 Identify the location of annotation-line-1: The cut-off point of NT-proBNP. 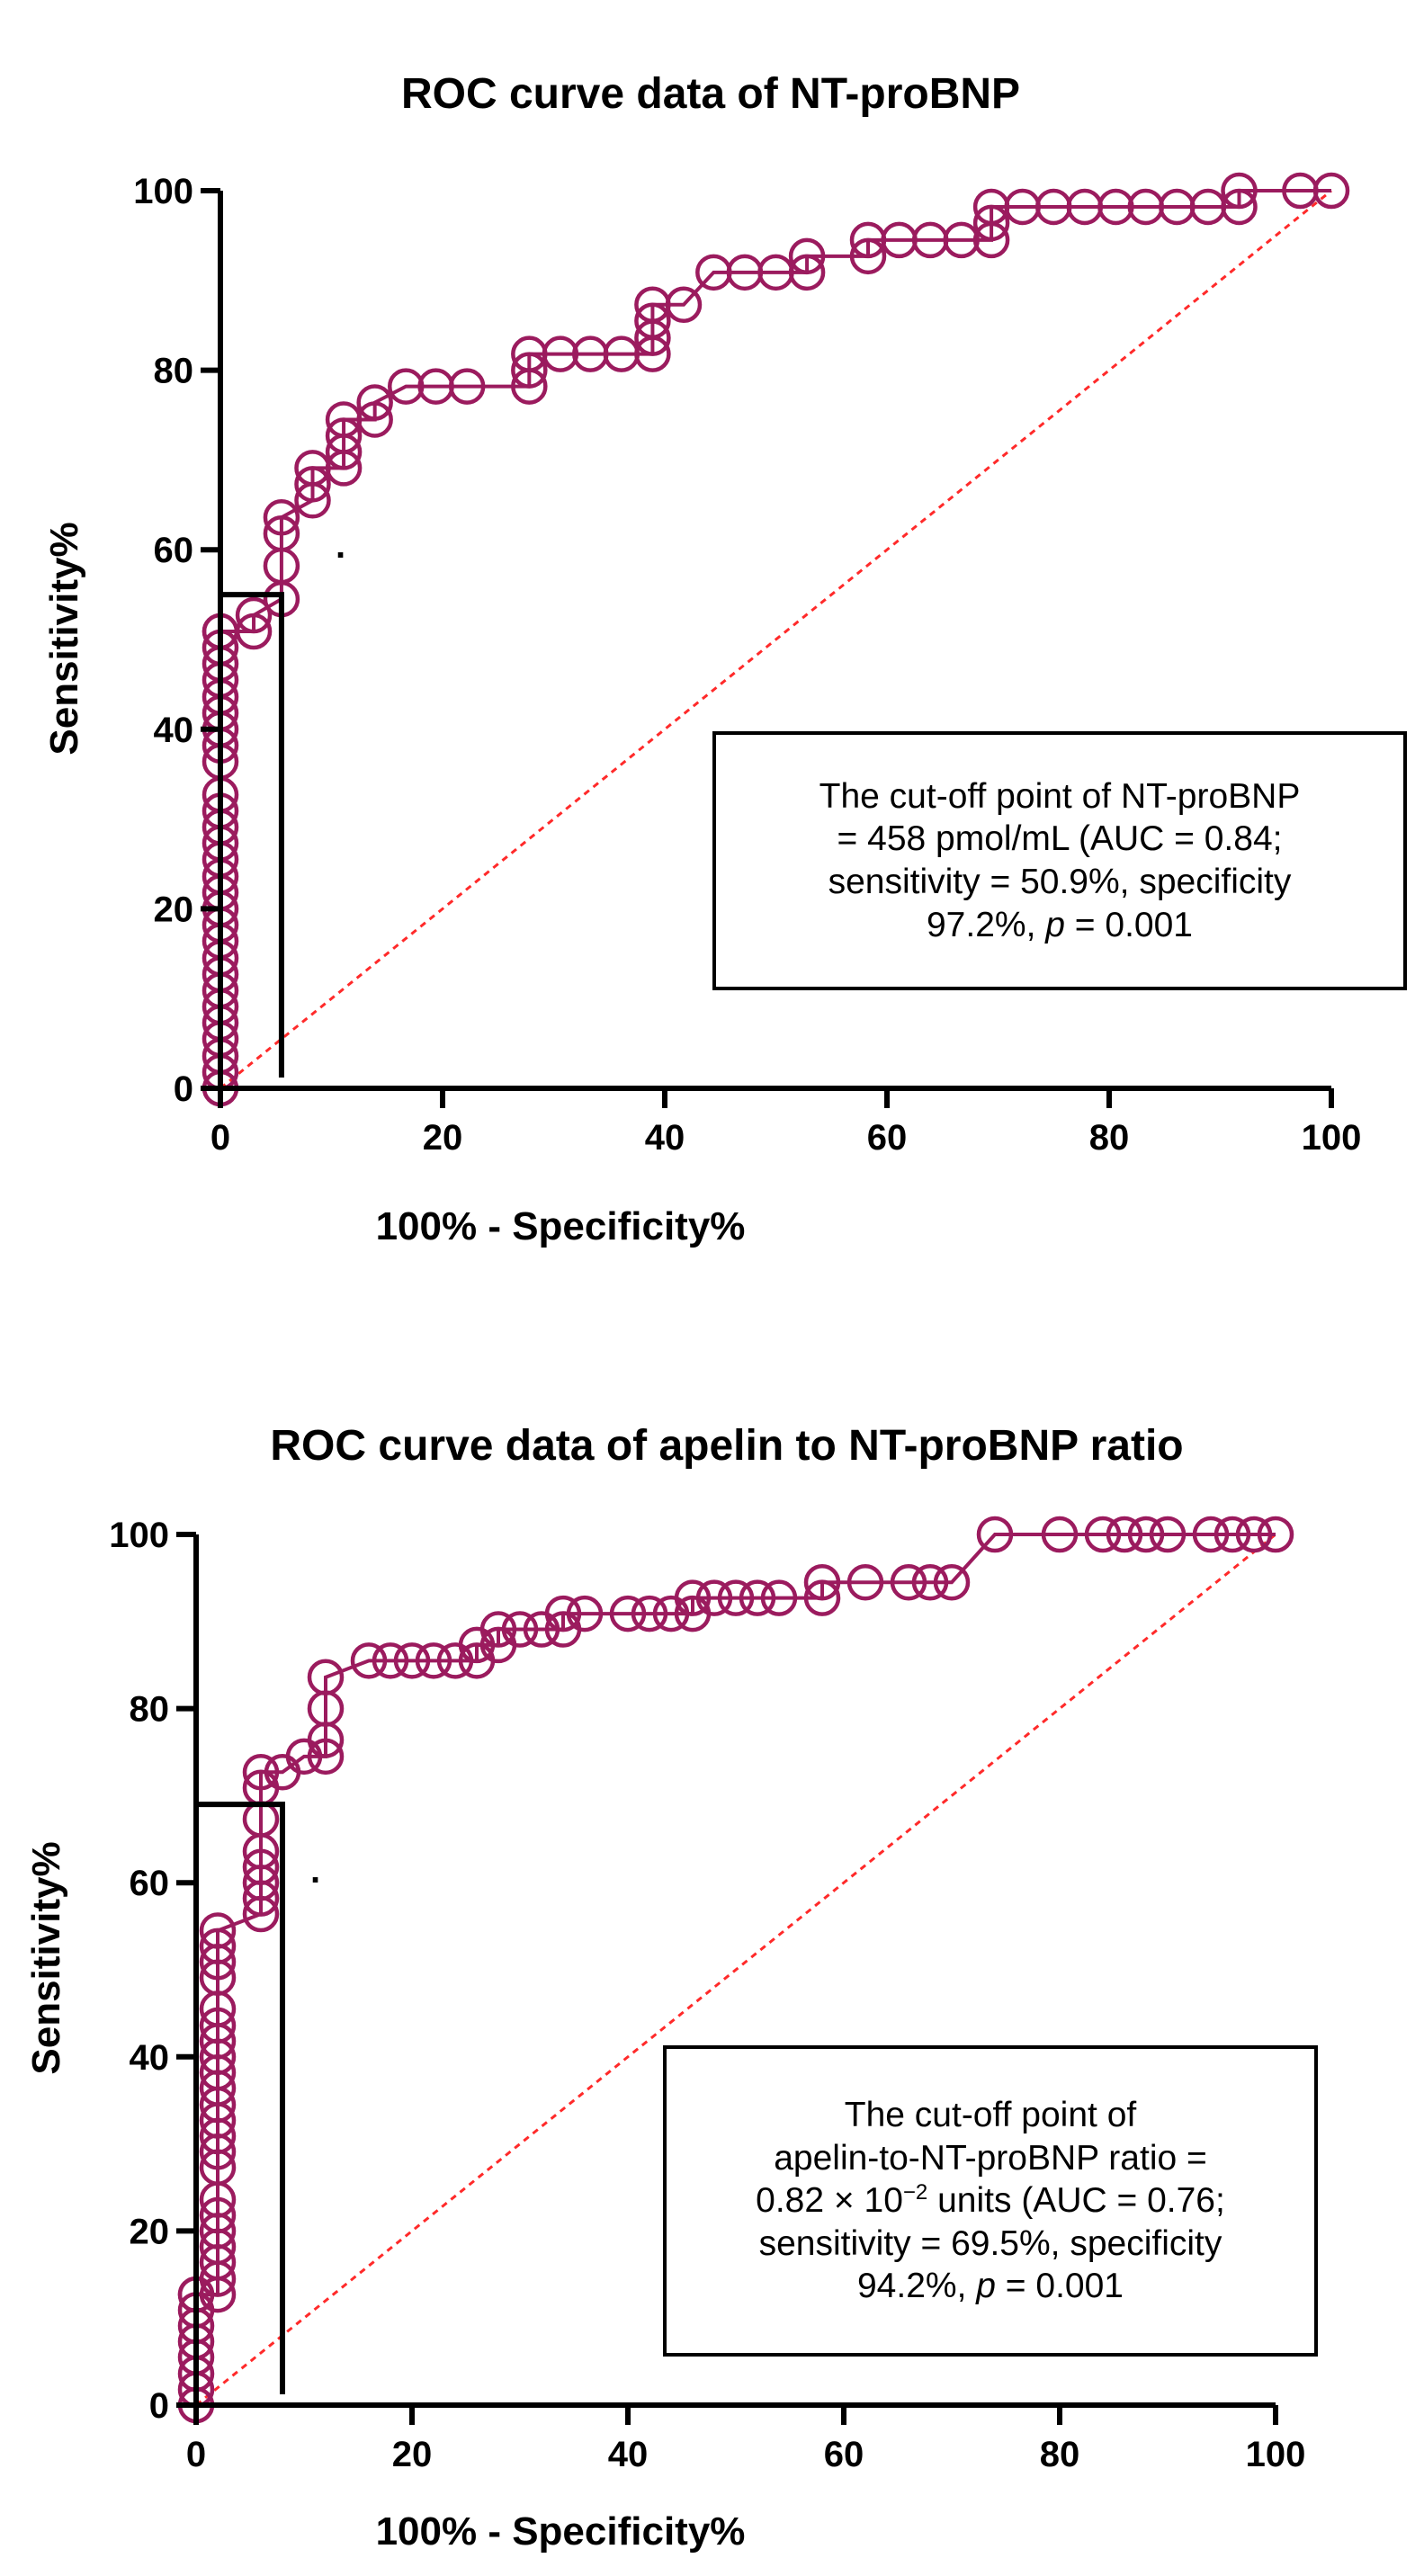
(1060, 796).